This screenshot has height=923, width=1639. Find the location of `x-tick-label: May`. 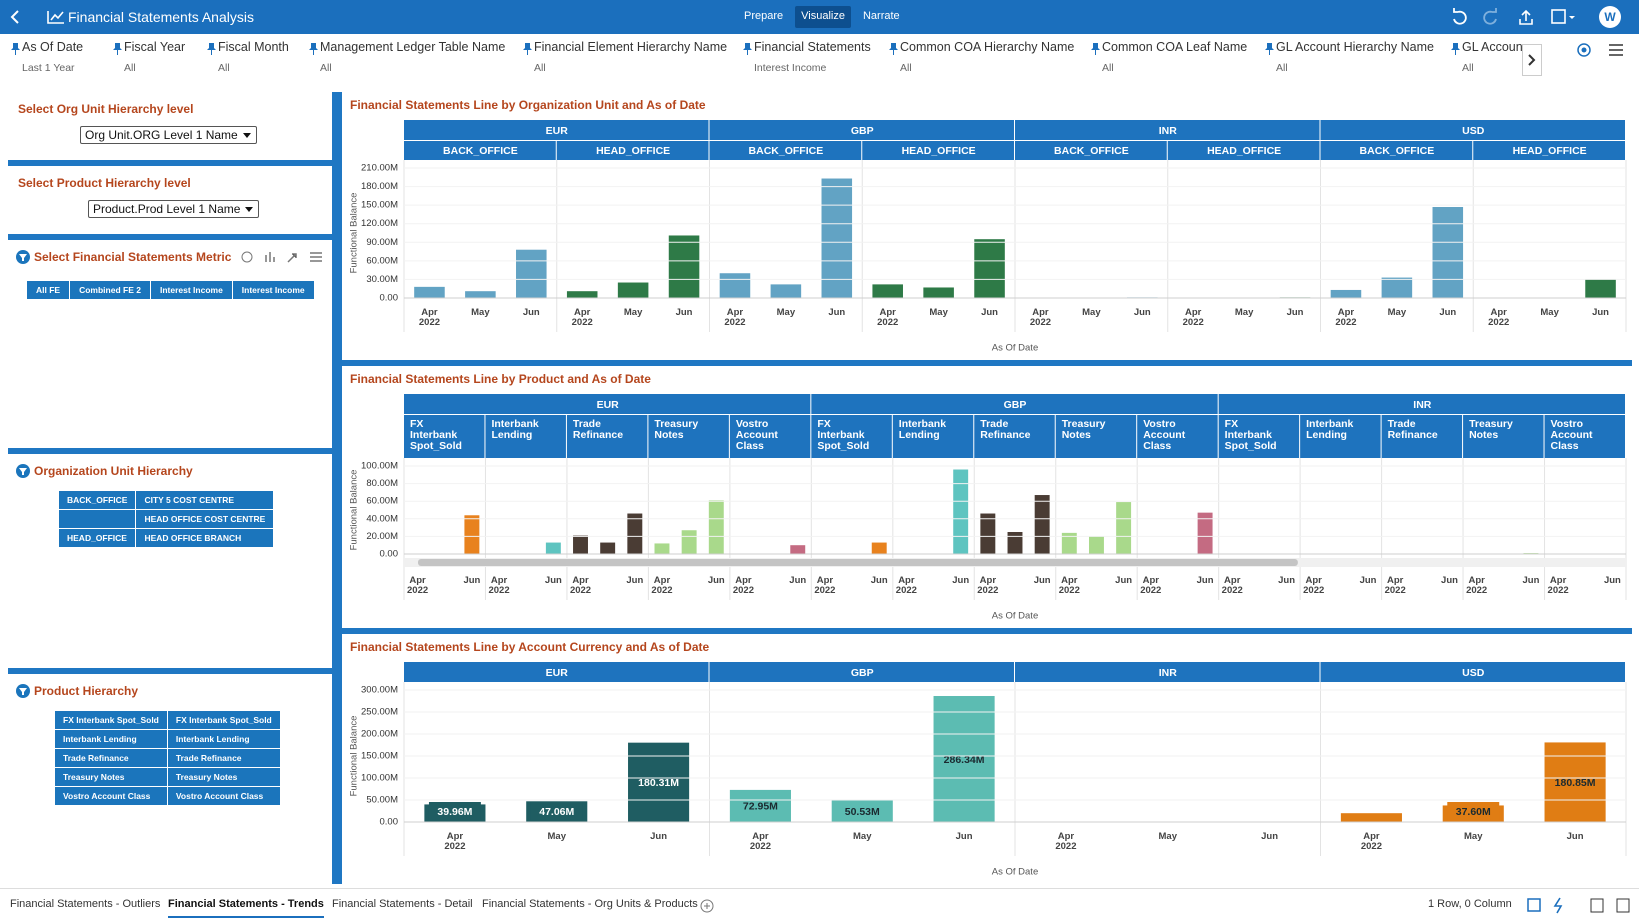

x-tick-label: May is located at coordinates (1473, 836).